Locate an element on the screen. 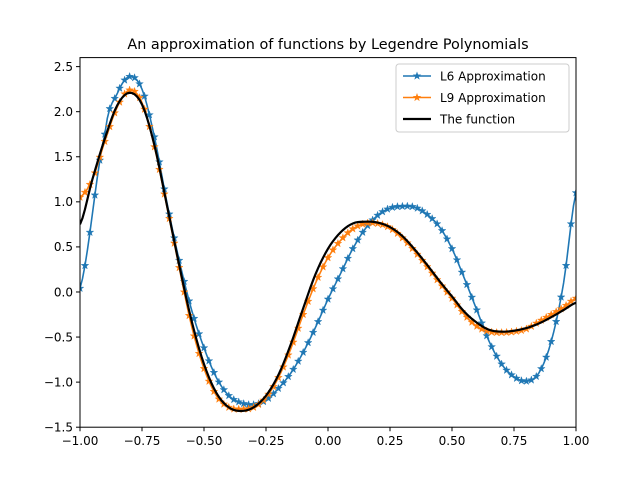 The height and width of the screenshot is (480, 640). x-tick-label: 0.50 is located at coordinates (452, 441).